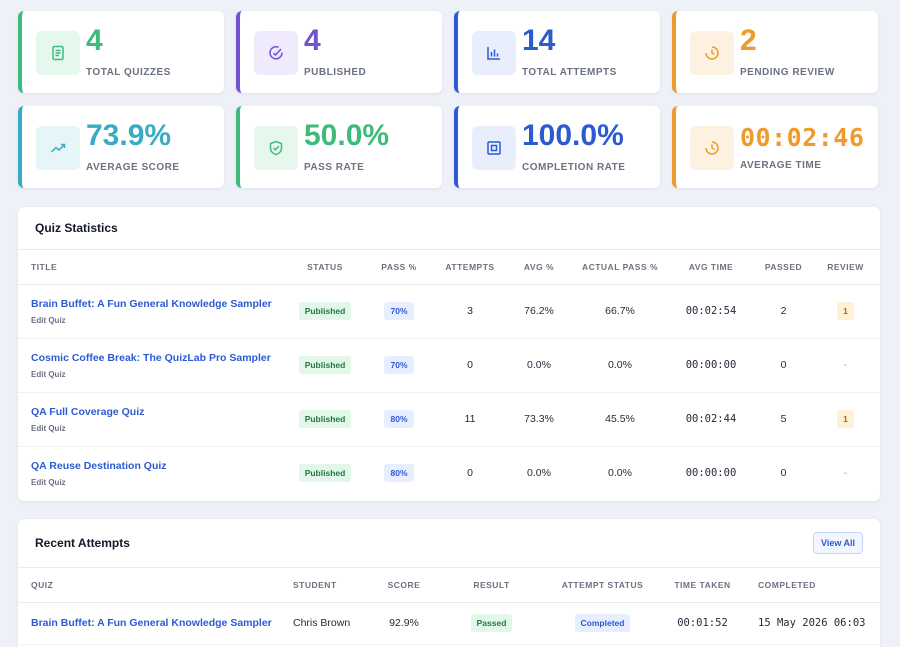 The height and width of the screenshot is (647, 900). What do you see at coordinates (620, 267) in the screenshot?
I see `column-header: ACTUAL PASS %` at bounding box center [620, 267].